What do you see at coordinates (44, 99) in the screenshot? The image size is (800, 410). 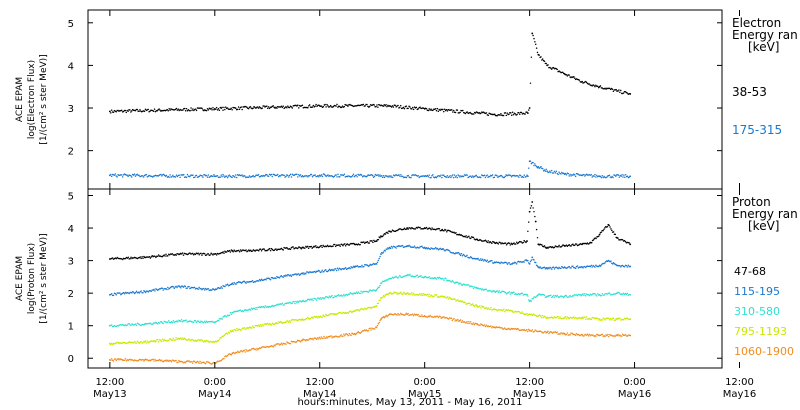 I see `electron-ylabel-line: [1/(cm² s ster MeV)]` at bounding box center [44, 99].